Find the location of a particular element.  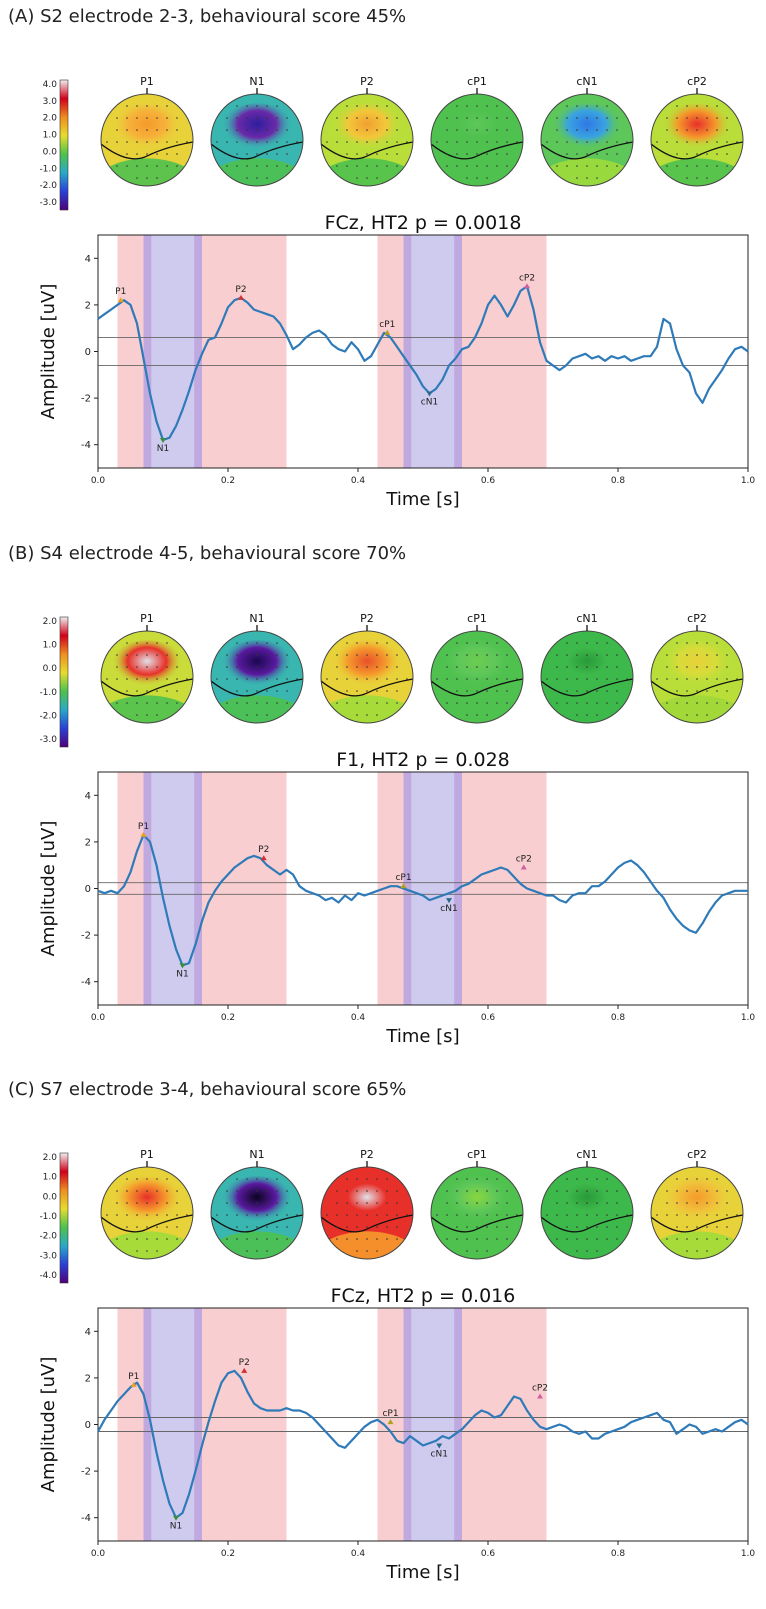

y-axis-label: Amplitude [uV] is located at coordinates (48, 889).